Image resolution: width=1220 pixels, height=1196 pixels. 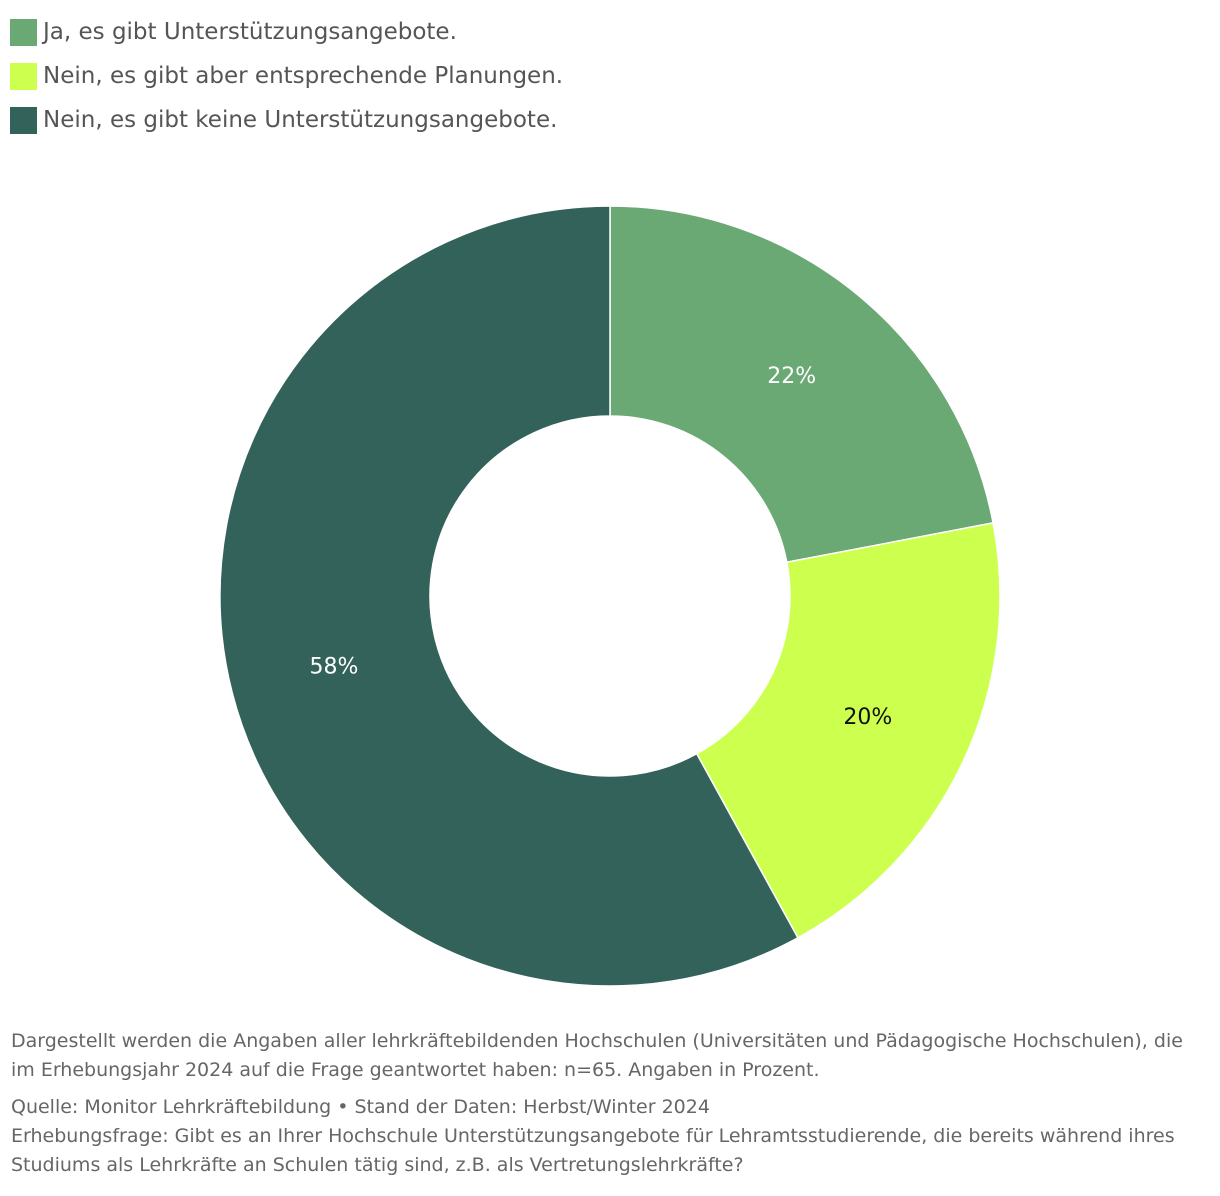 I want to click on legend-swatch-planungen, so click(x=23, y=76).